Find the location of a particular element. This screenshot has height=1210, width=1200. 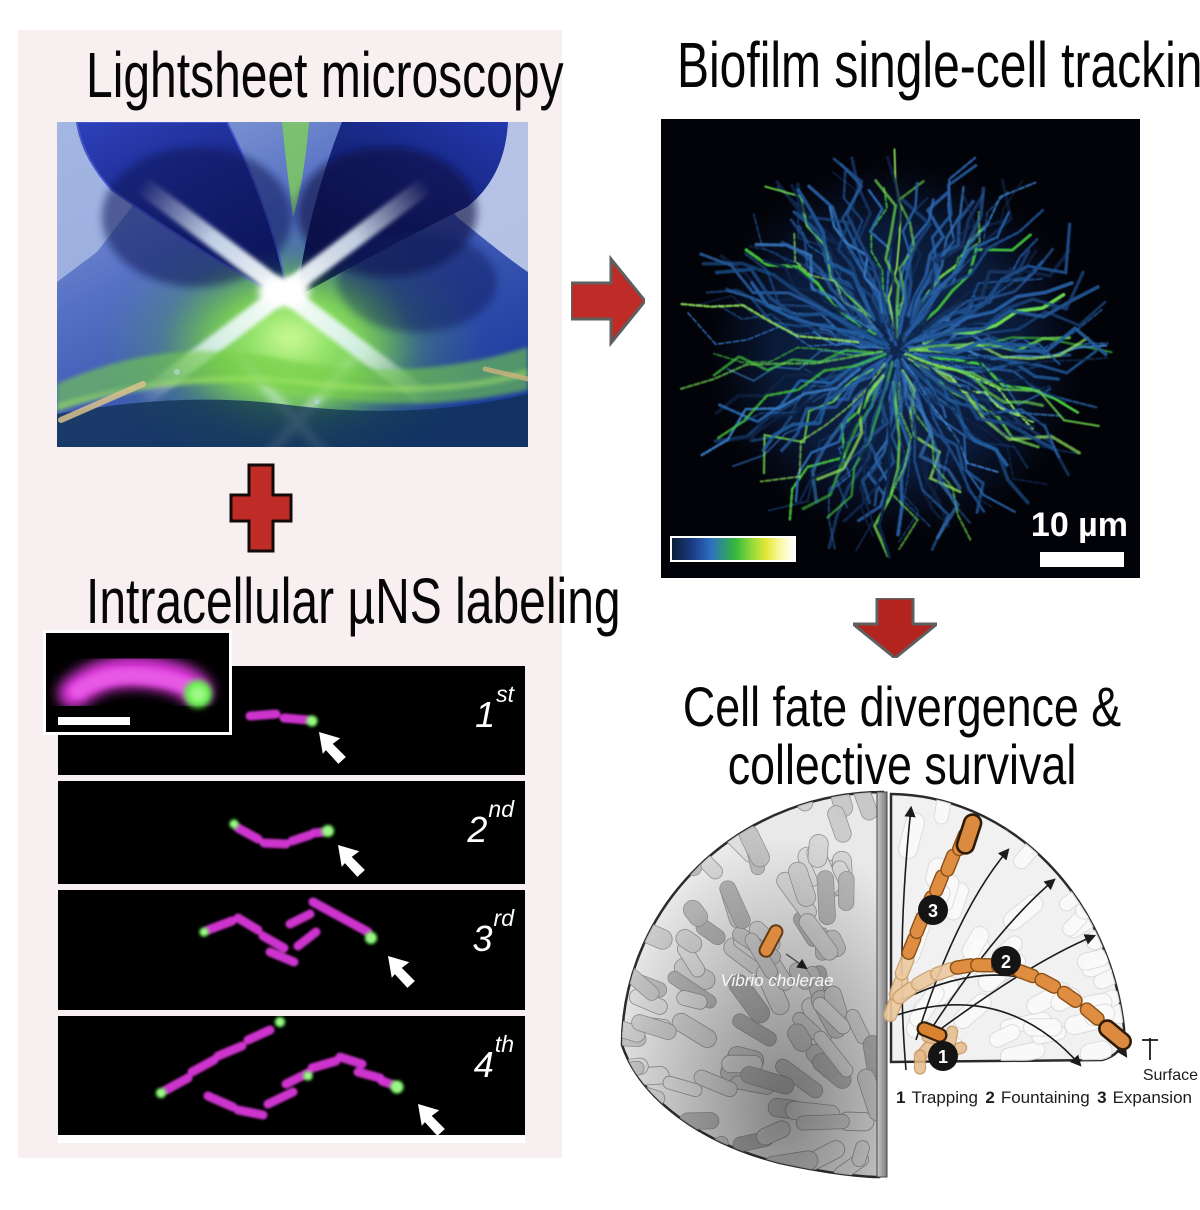

marker-1: 1 is located at coordinates (943, 1056).